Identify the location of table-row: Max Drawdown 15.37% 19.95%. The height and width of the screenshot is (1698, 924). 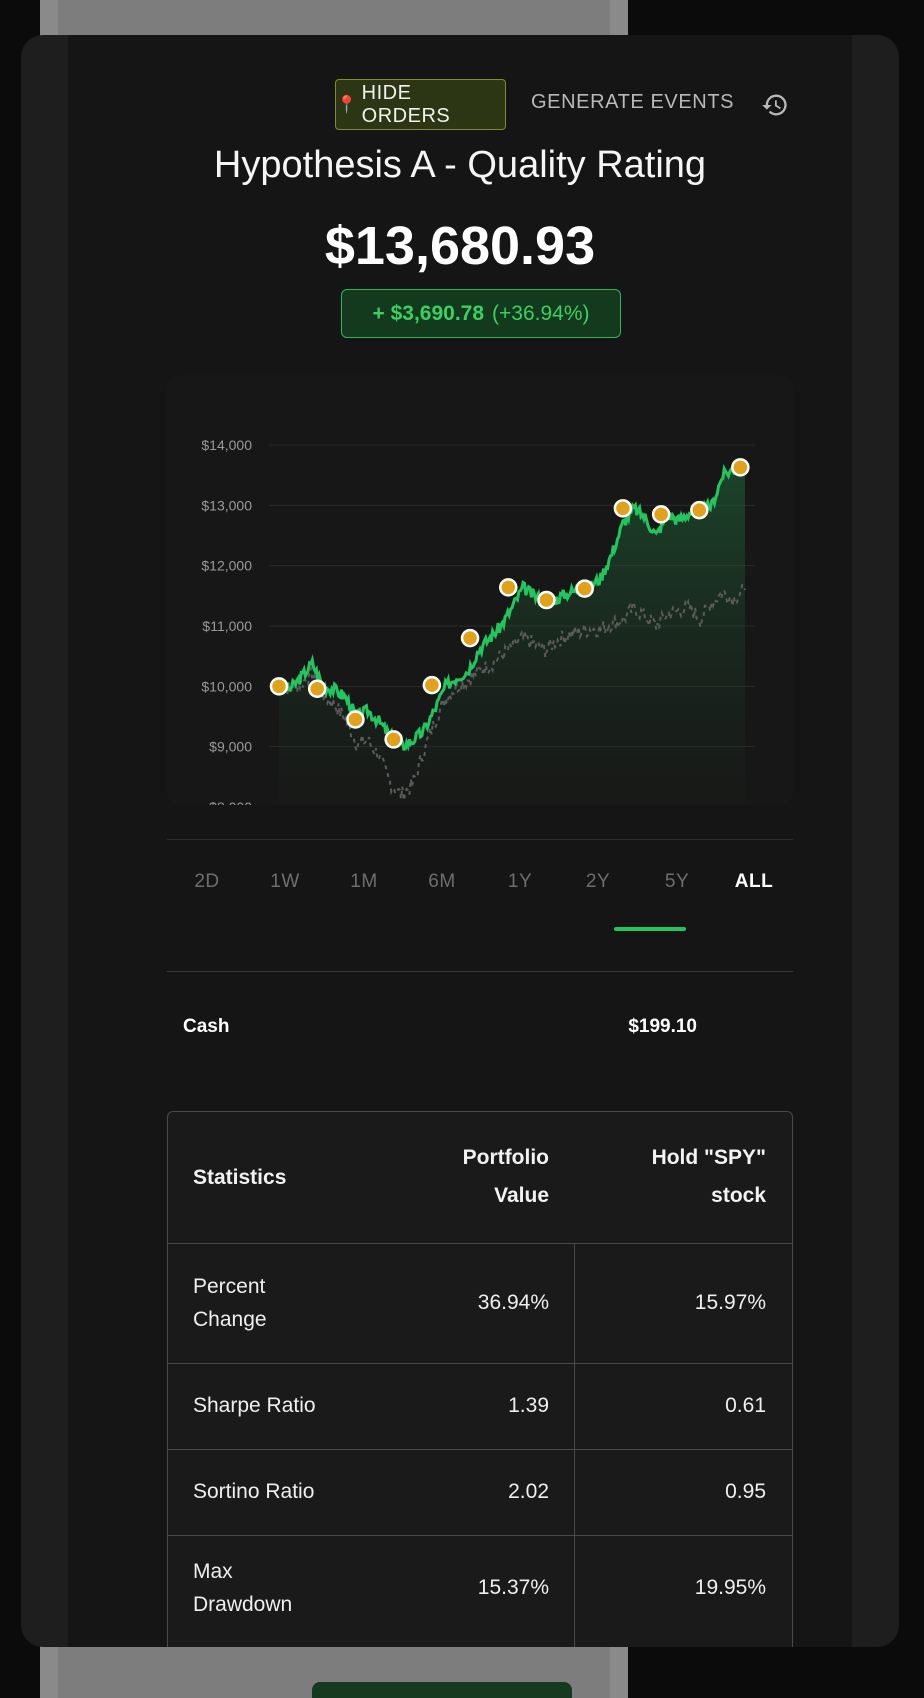
(480, 1591).